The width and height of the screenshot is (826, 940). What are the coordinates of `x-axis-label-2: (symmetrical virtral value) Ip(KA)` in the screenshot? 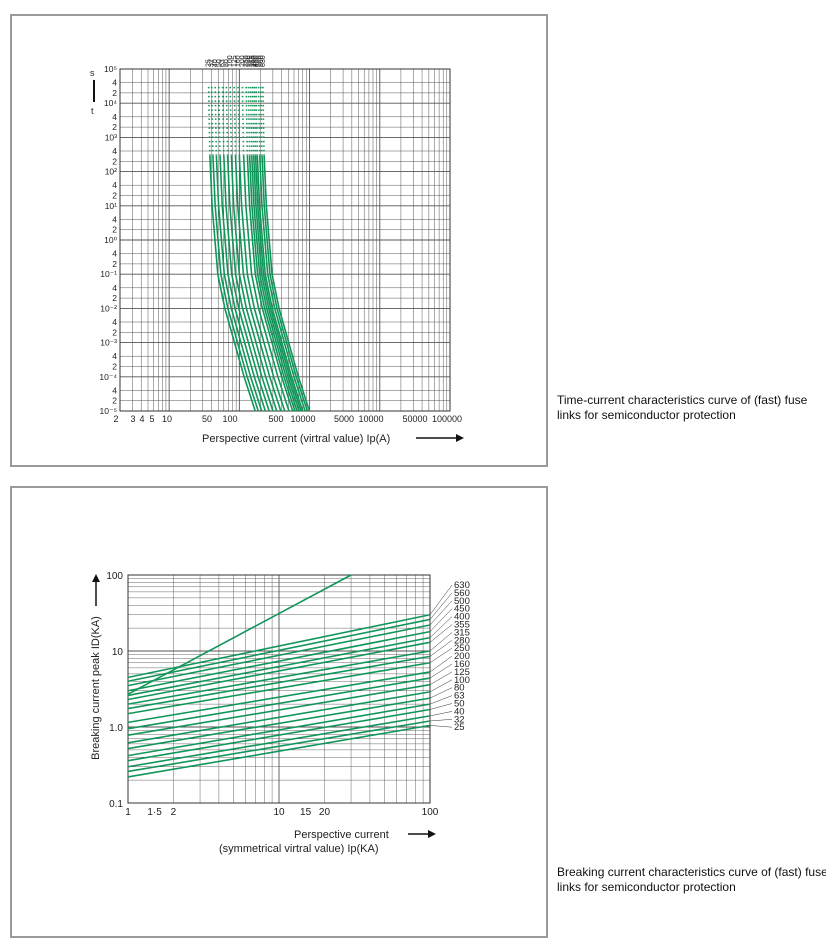 It's located at (299, 849).